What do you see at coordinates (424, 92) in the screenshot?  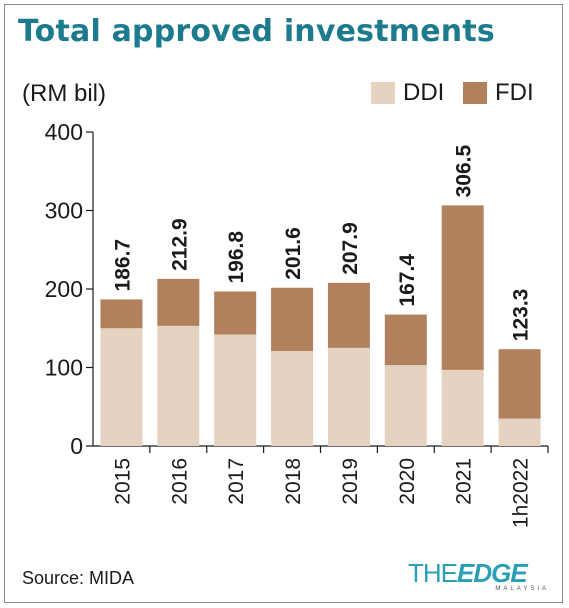 I see `legend-label-ddi: DDI` at bounding box center [424, 92].